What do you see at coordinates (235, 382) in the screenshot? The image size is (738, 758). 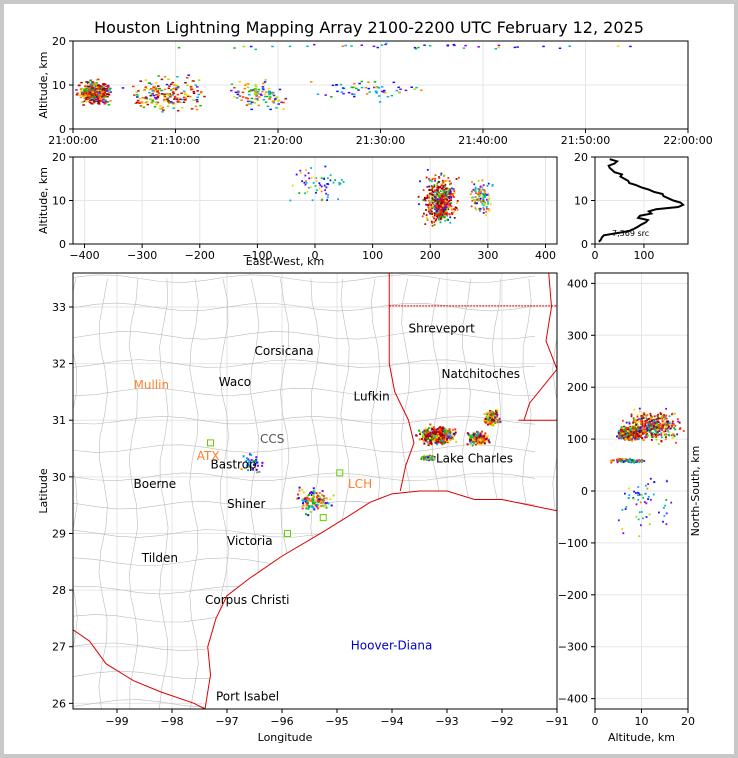 I see `city-label: Waco` at bounding box center [235, 382].